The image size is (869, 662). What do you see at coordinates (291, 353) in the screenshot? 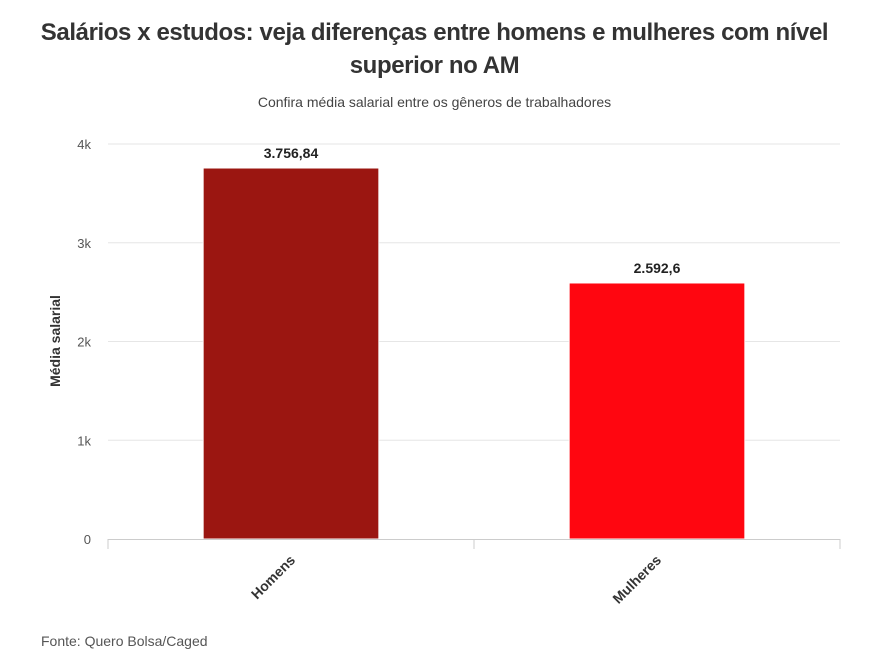
I see `bar-homens` at bounding box center [291, 353].